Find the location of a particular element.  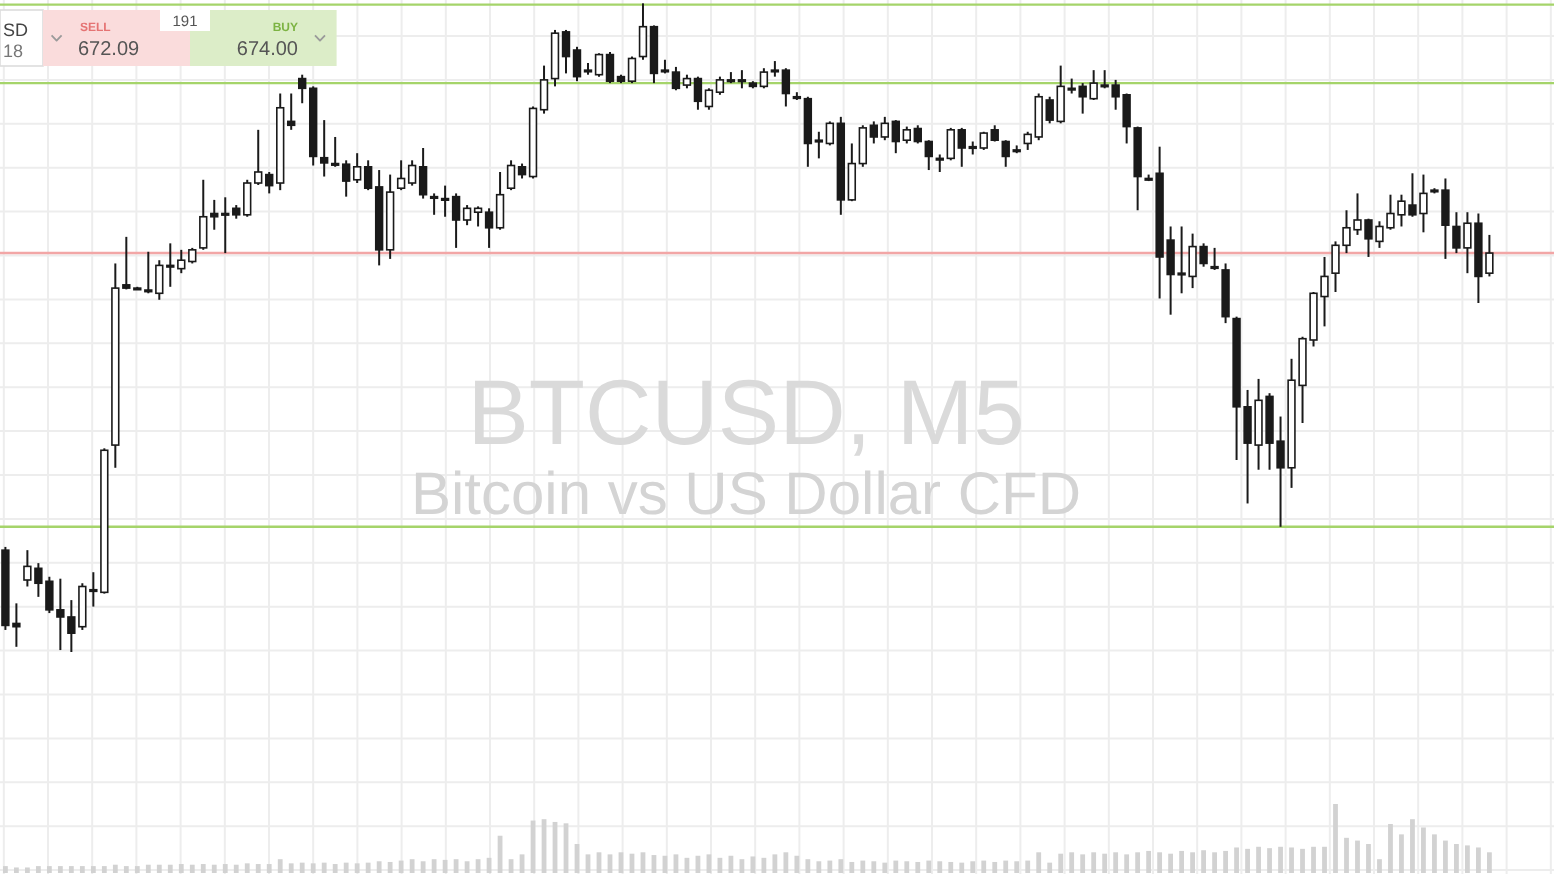

annotation: 18 is located at coordinates (13, 51).